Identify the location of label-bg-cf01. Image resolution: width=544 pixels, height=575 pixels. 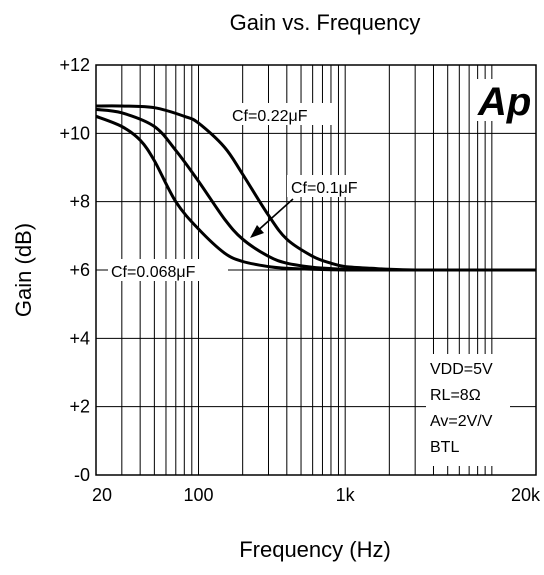
(336, 186).